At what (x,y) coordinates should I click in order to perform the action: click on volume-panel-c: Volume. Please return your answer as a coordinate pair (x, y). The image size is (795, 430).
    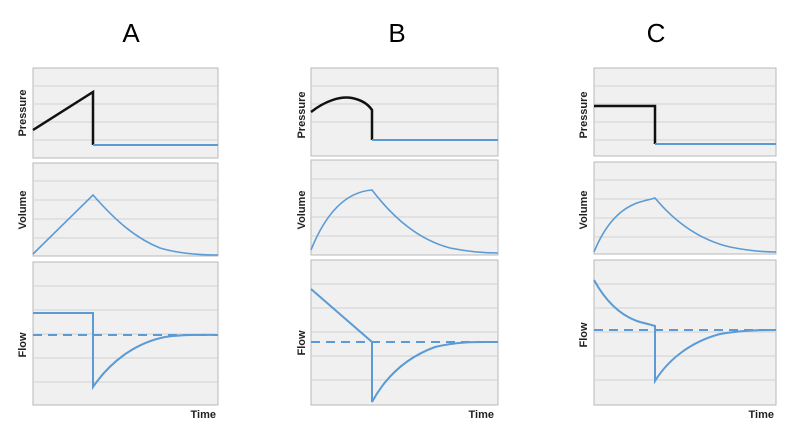
    Looking at the image, I should click on (677, 208).